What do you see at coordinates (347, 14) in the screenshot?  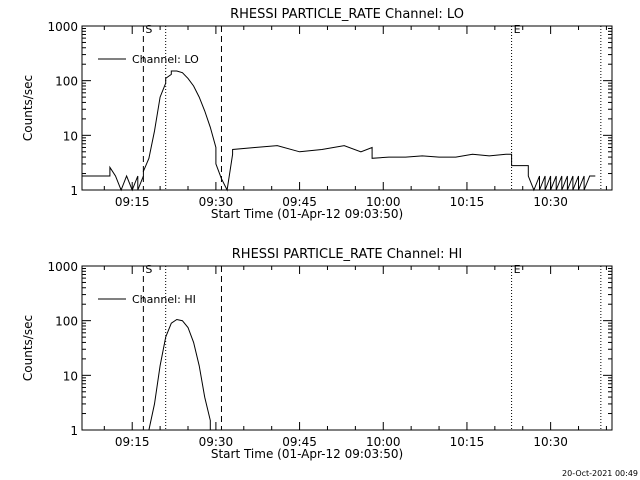 I see `chart-title: RHESSI PARTICLE_RATE Channel: LO` at bounding box center [347, 14].